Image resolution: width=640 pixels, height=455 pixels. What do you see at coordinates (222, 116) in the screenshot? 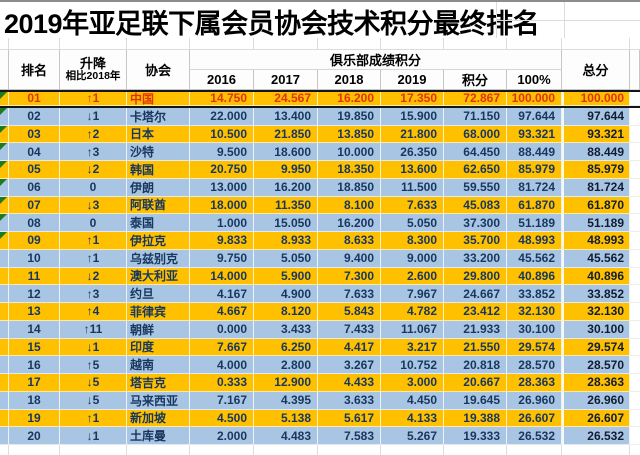
I see `points-2016-cell: 22.000` at bounding box center [222, 116].